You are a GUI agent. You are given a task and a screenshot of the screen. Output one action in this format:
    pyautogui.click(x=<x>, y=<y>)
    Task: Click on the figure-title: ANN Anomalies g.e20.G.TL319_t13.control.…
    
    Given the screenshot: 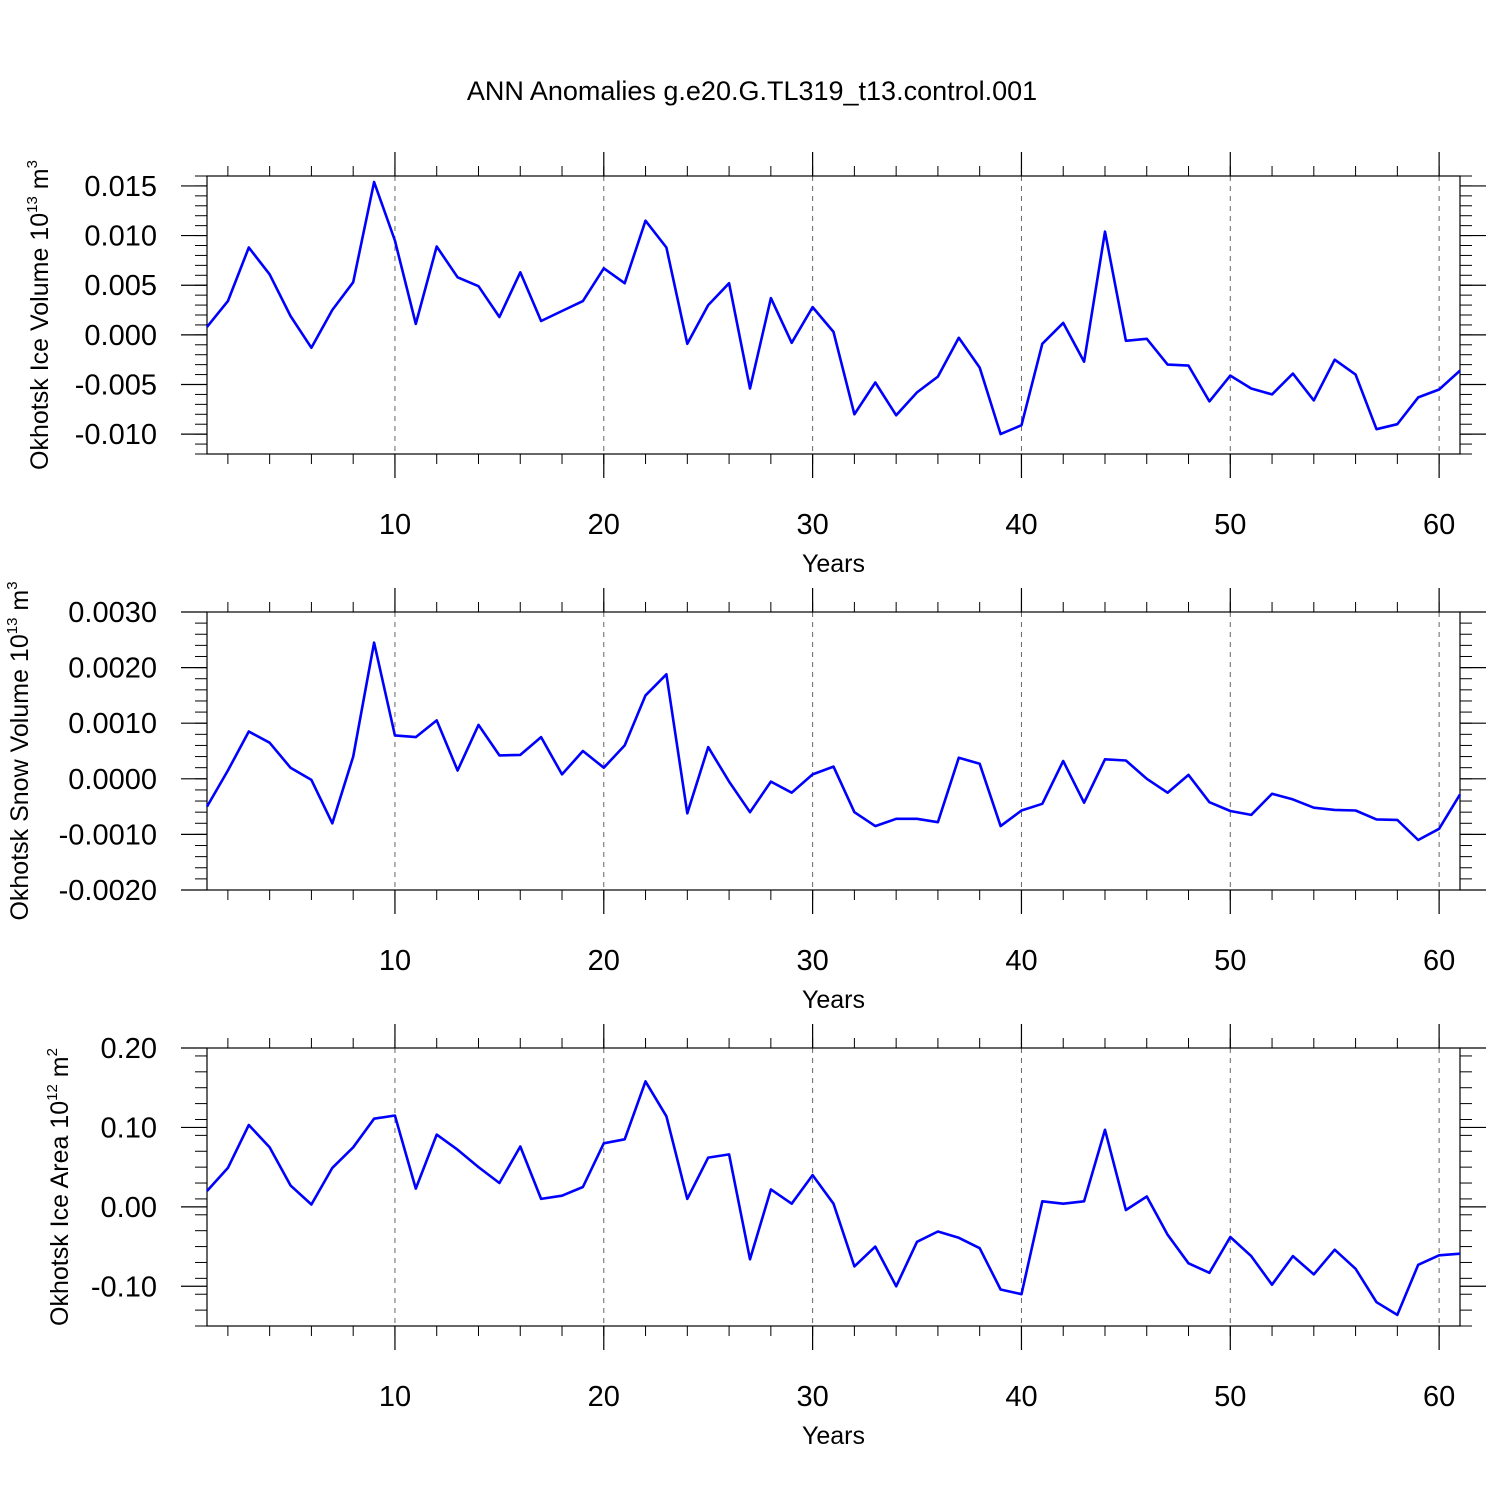 What is the action you would take?
    pyautogui.click(x=752, y=91)
    